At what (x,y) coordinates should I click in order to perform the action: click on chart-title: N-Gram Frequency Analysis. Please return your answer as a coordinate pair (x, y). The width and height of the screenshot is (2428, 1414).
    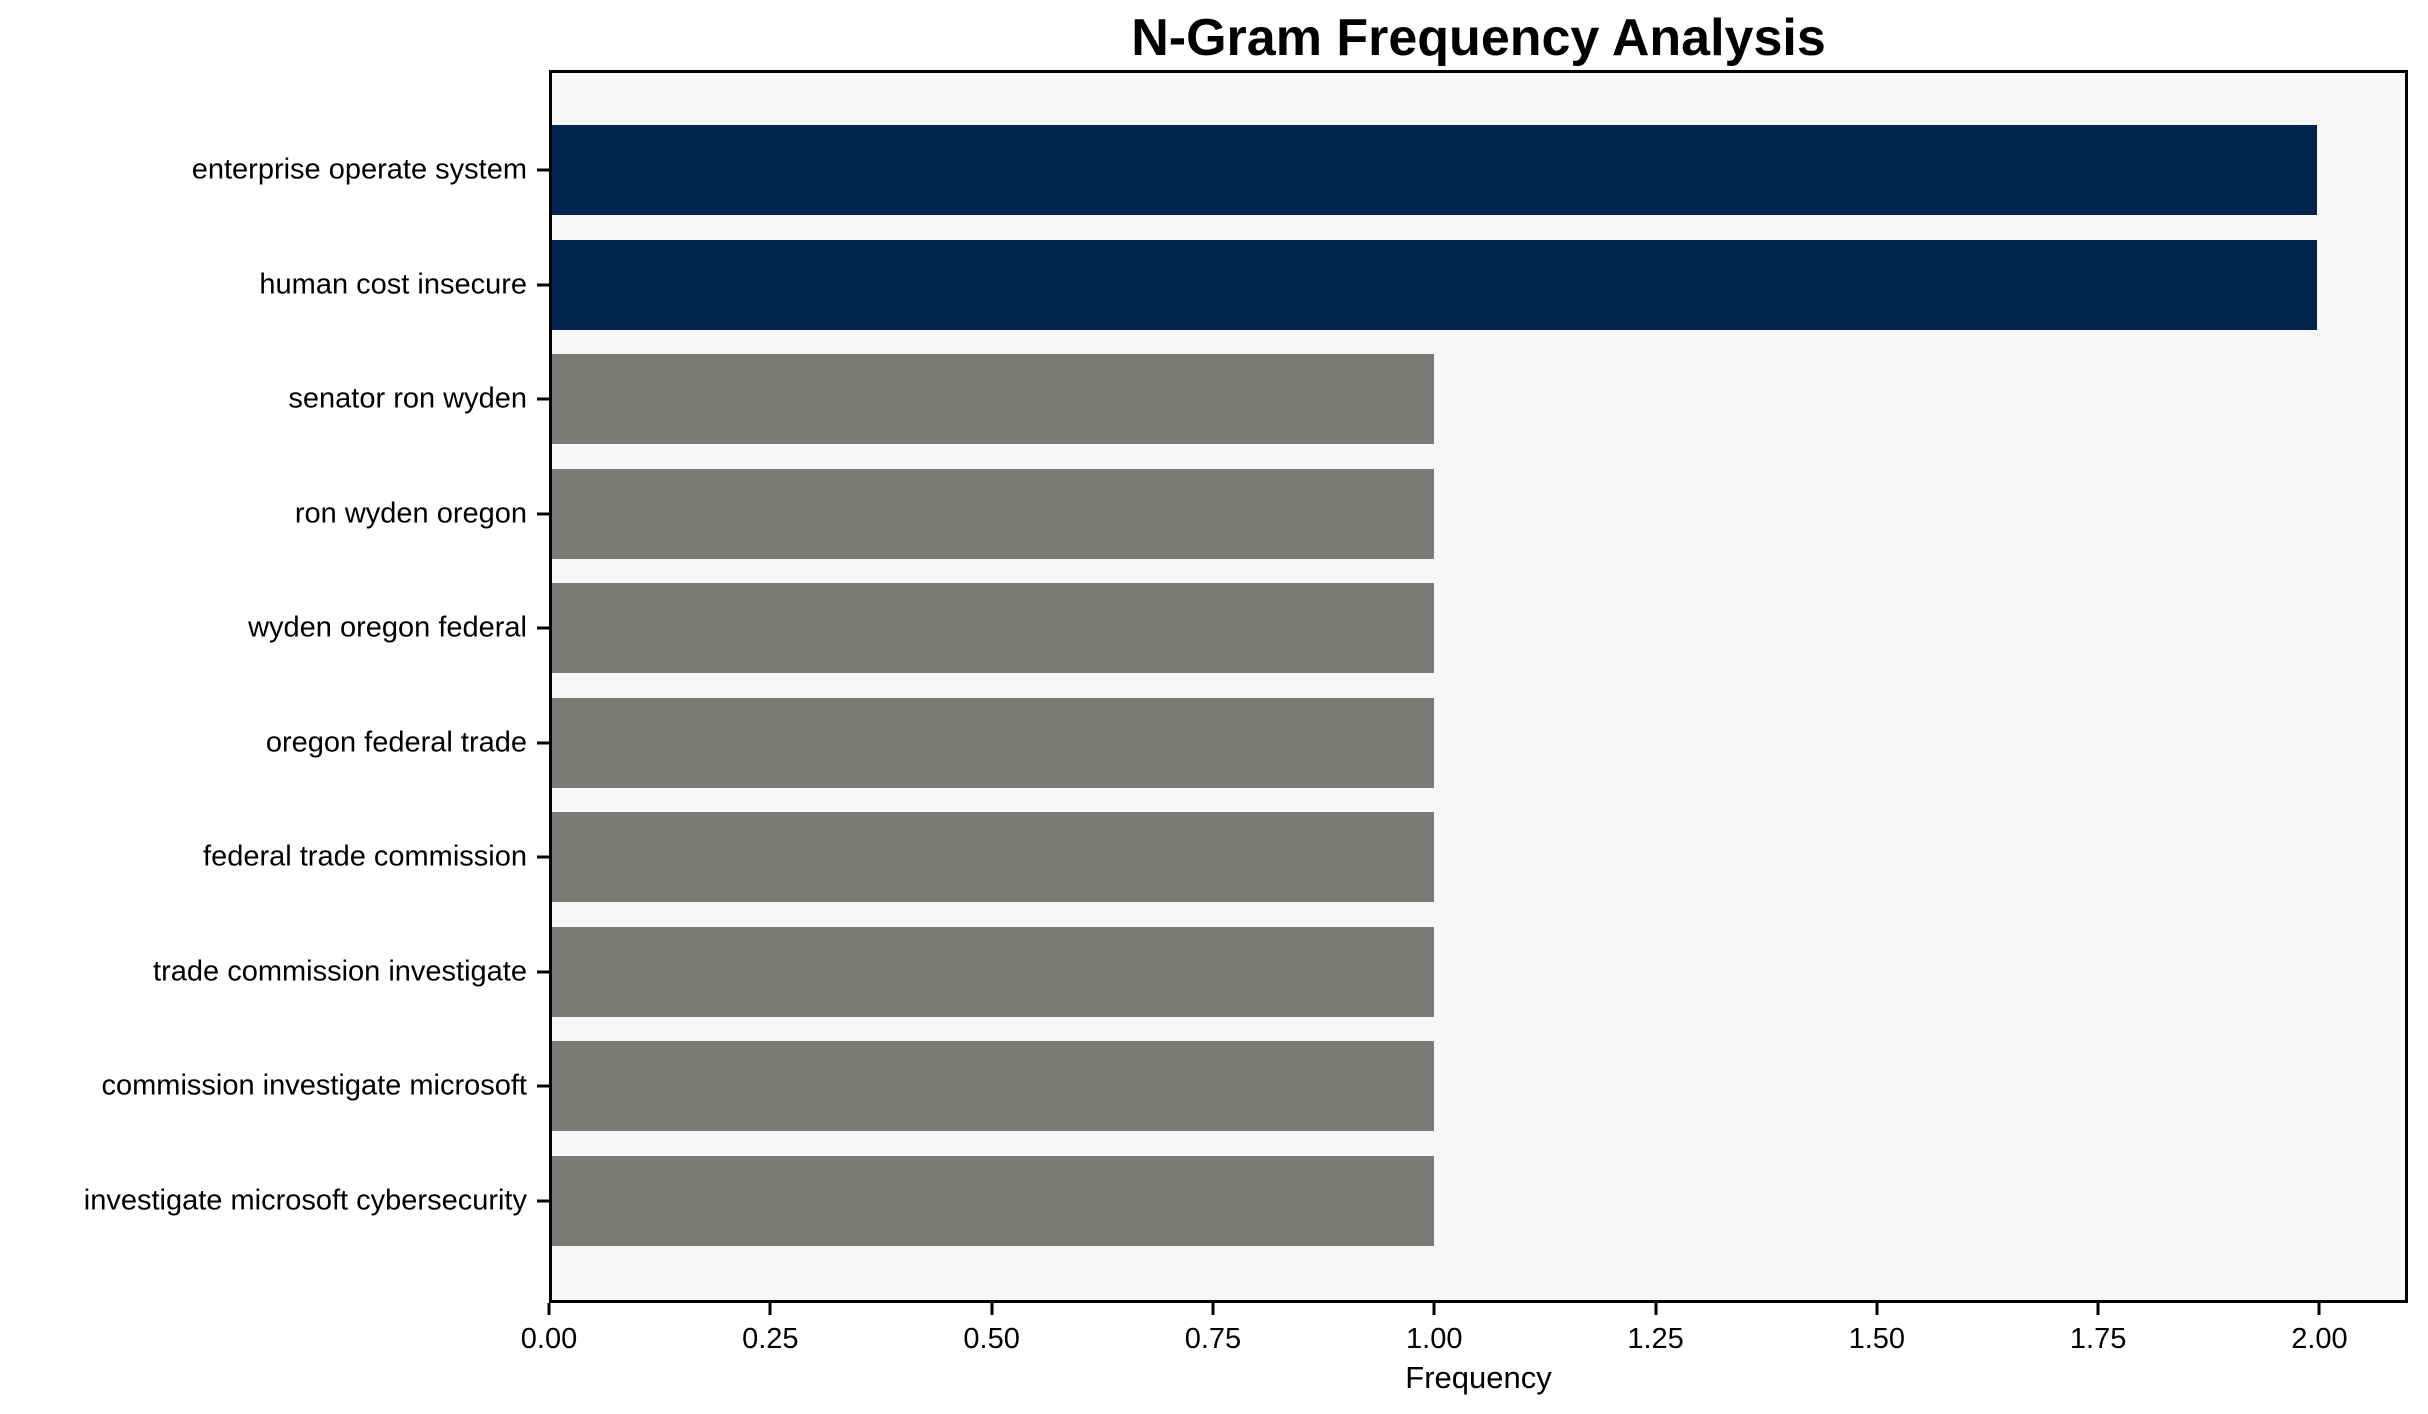
    Looking at the image, I should click on (1478, 38).